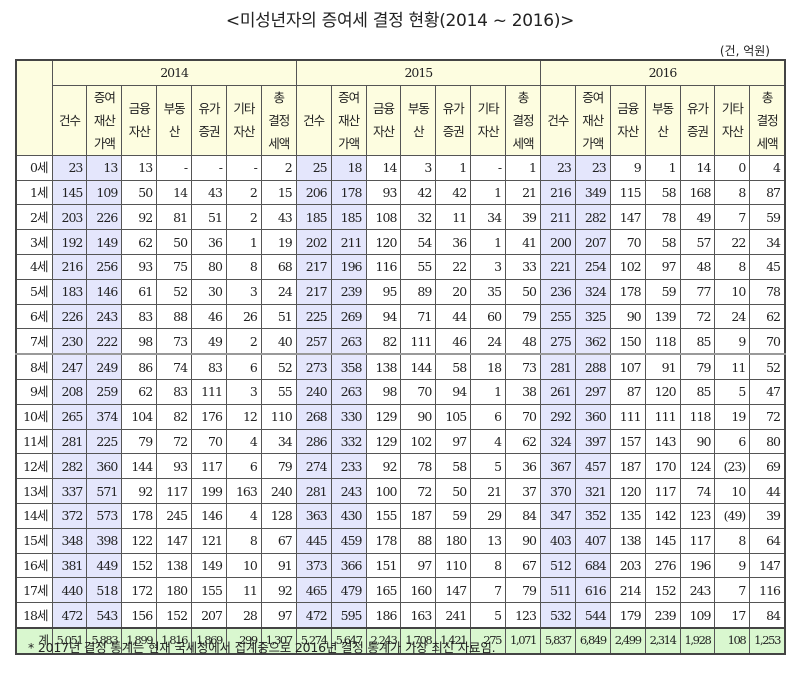 This screenshot has width=800, height=681. What do you see at coordinates (69, 515) in the screenshot?
I see `value-cell: 372` at bounding box center [69, 515].